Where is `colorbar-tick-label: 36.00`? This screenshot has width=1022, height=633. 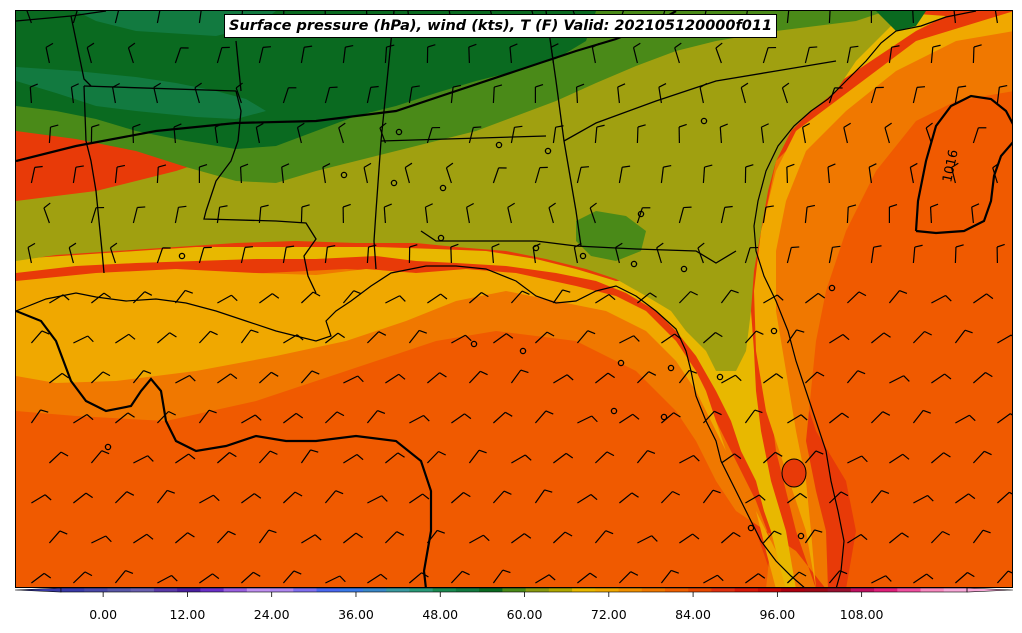 colorbar-tick-label: 36.00 is located at coordinates (356, 614).